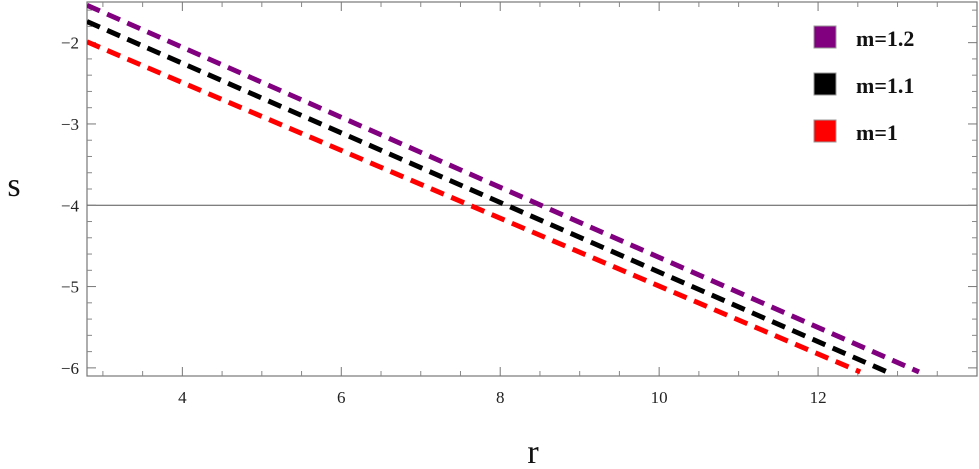 The width and height of the screenshot is (979, 469). What do you see at coordinates (182, 397) in the screenshot?
I see `x-tick-label: 4` at bounding box center [182, 397].